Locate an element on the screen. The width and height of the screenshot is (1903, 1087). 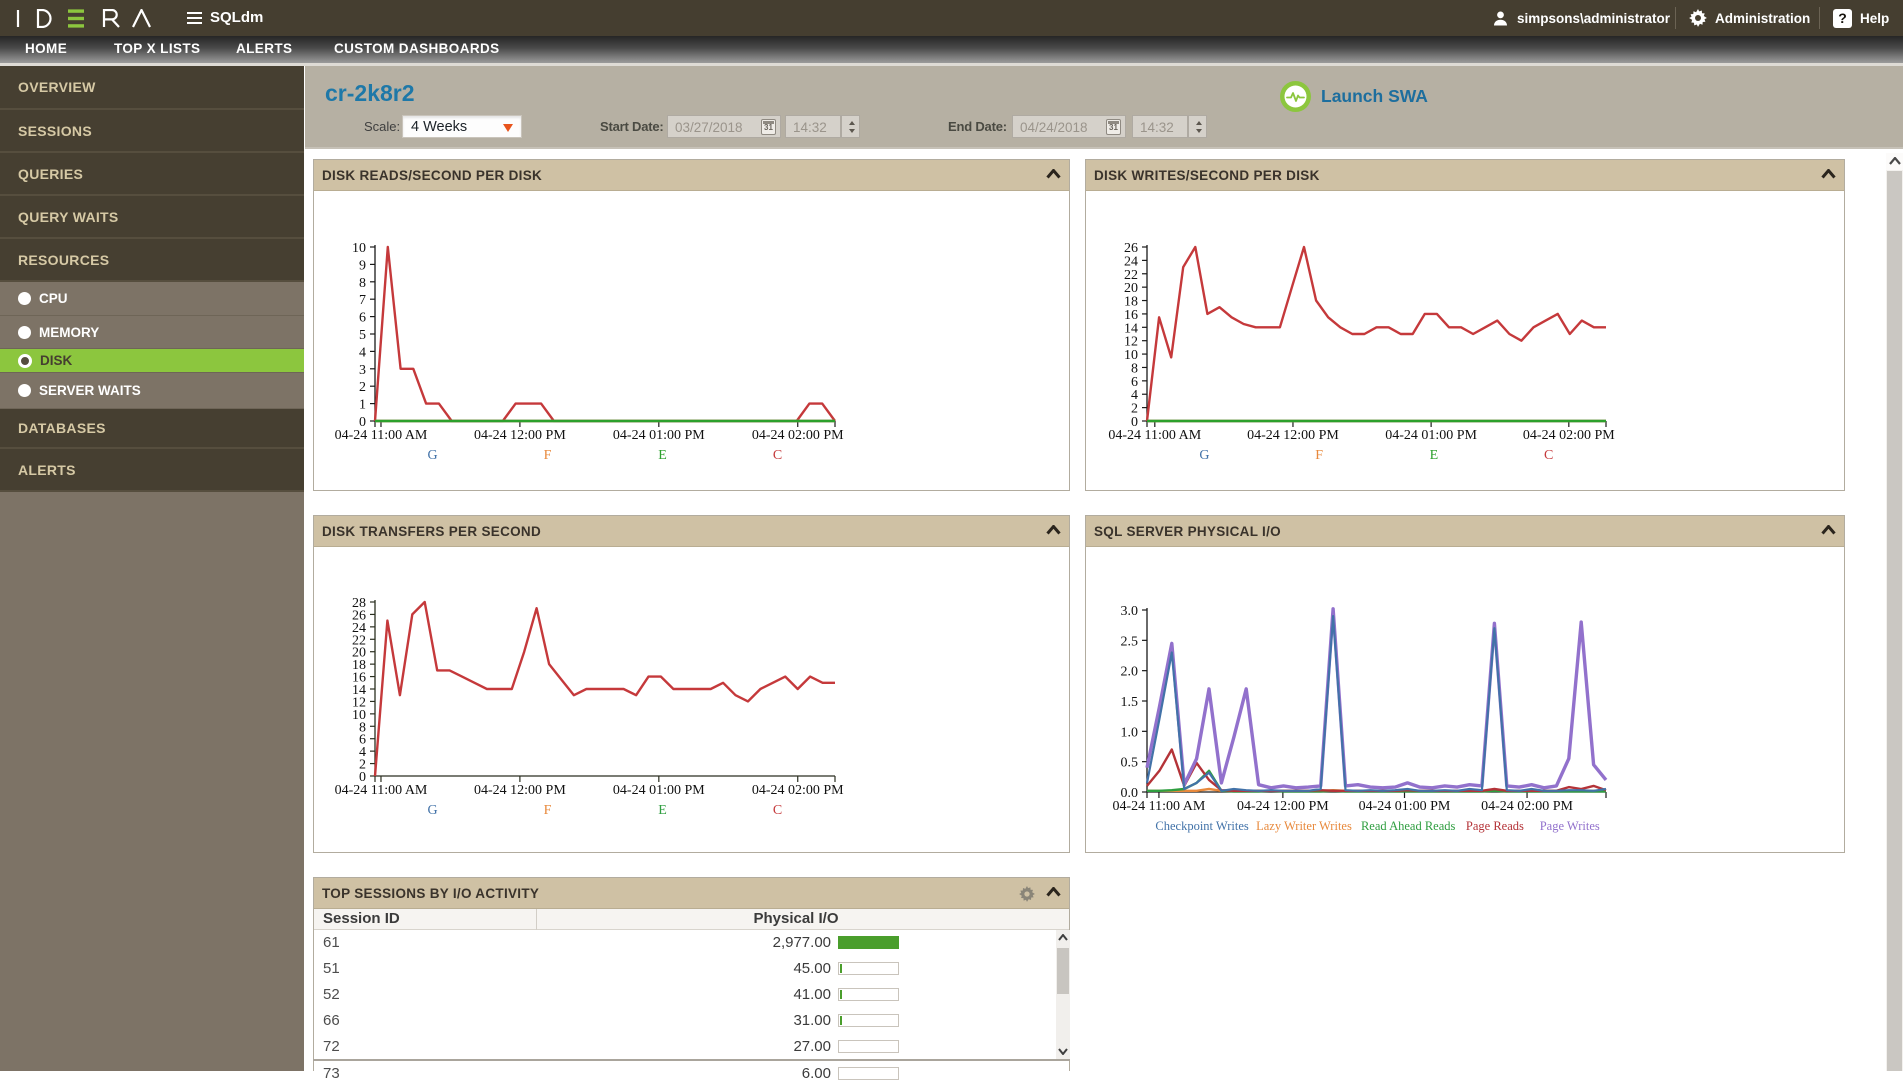
swa-pulse-icon is located at coordinates (1295, 96).